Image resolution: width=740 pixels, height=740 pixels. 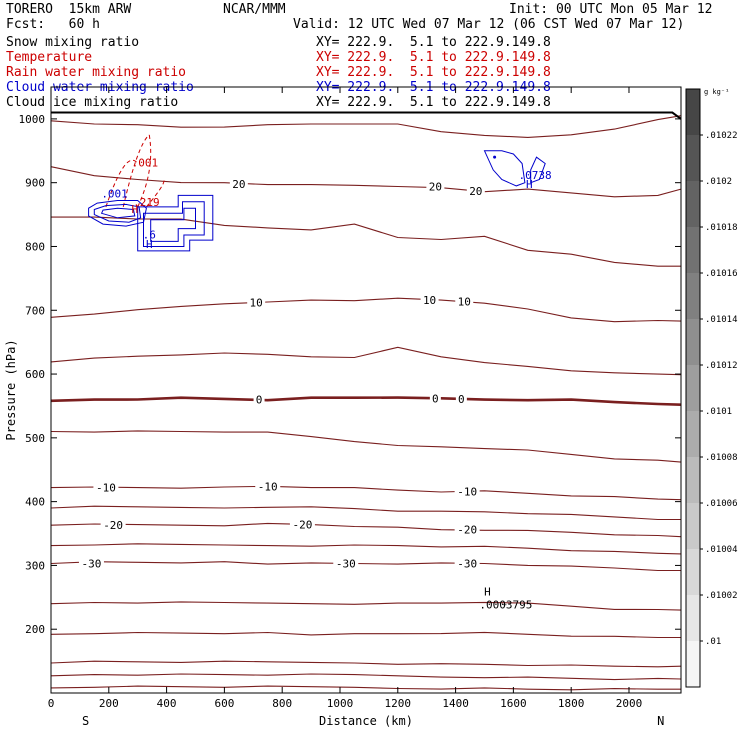 I want to click on cloud-water-label: .6, so click(x=149, y=234).